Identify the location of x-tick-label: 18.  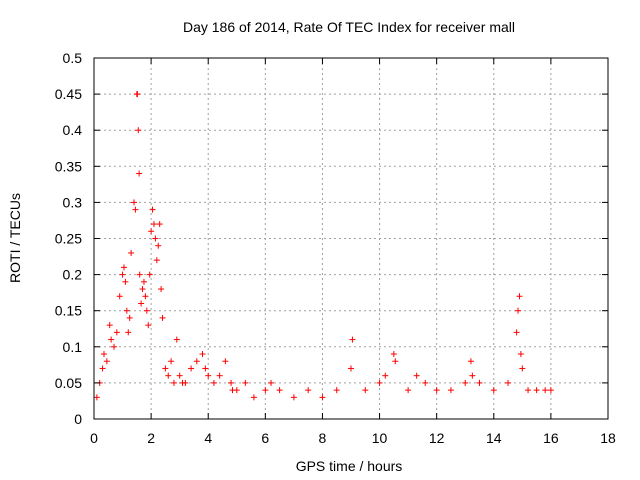
(608, 438).